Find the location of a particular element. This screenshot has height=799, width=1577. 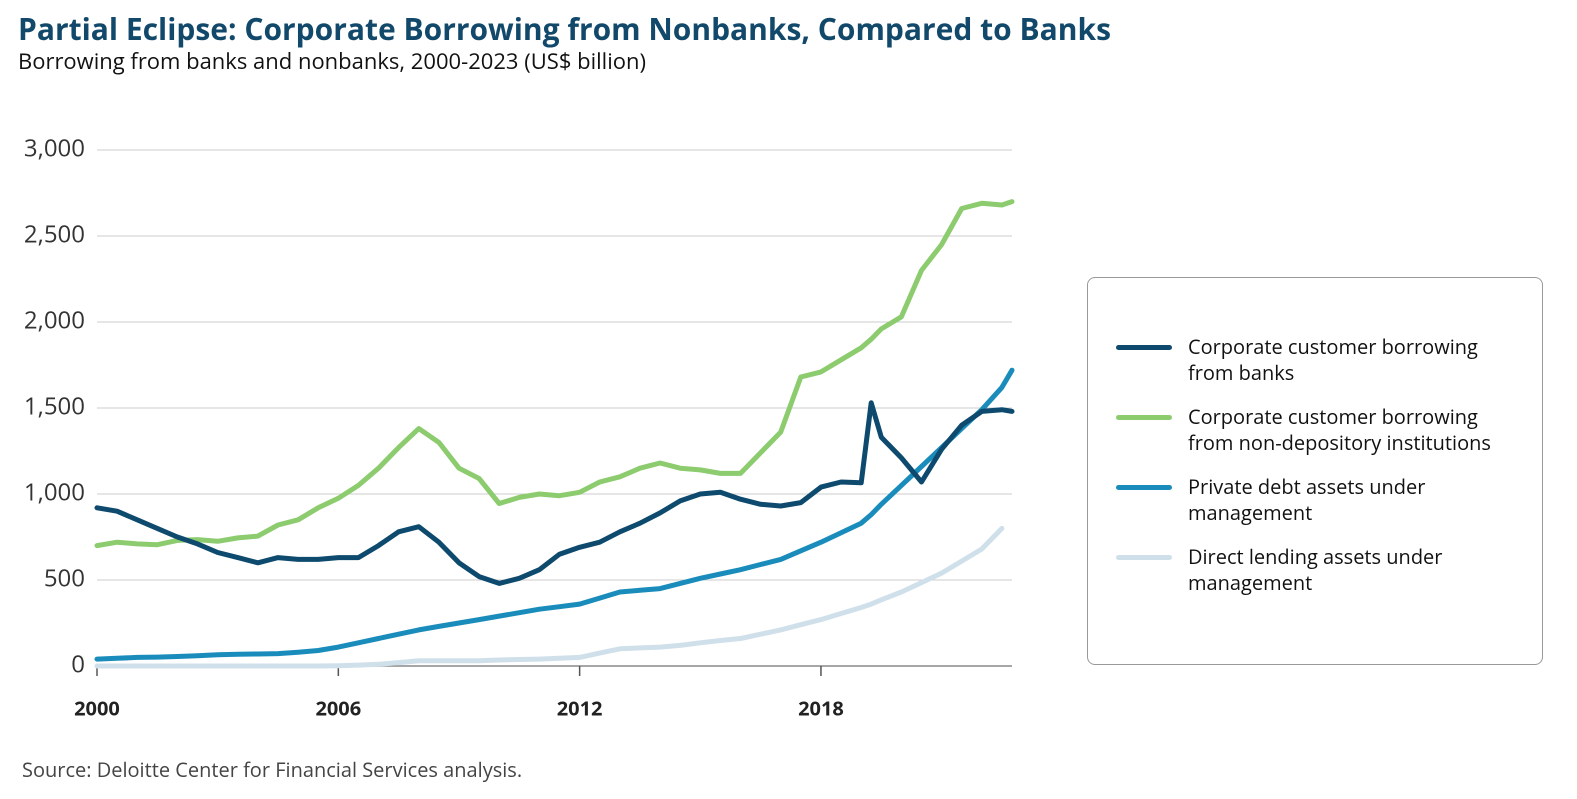

legend-entry: Private debt assets under management is located at coordinates (1329, 500).